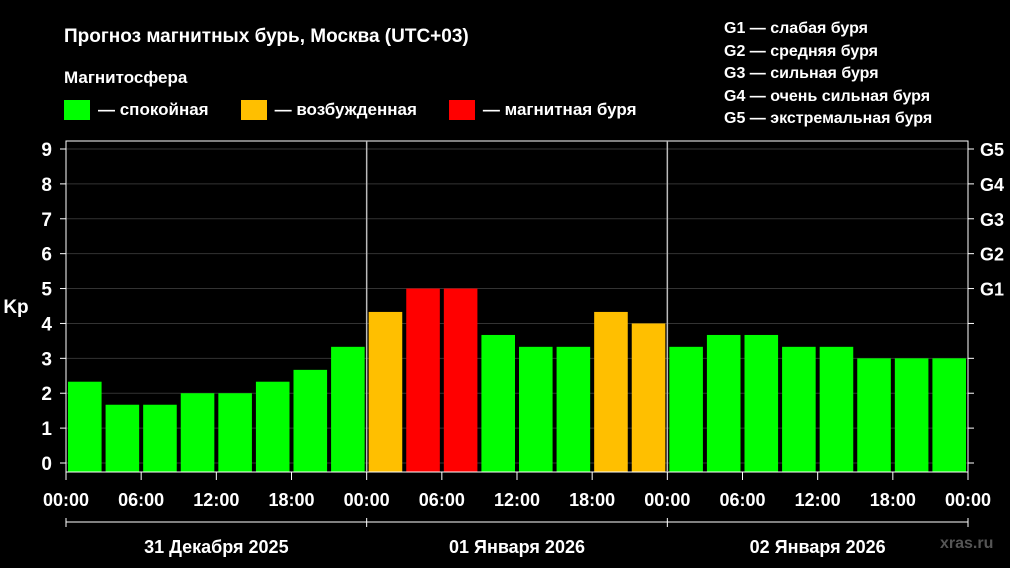 Image resolution: width=1010 pixels, height=568 pixels. What do you see at coordinates (46, 220) in the screenshot?
I see `y-tick-label-7: 7` at bounding box center [46, 220].